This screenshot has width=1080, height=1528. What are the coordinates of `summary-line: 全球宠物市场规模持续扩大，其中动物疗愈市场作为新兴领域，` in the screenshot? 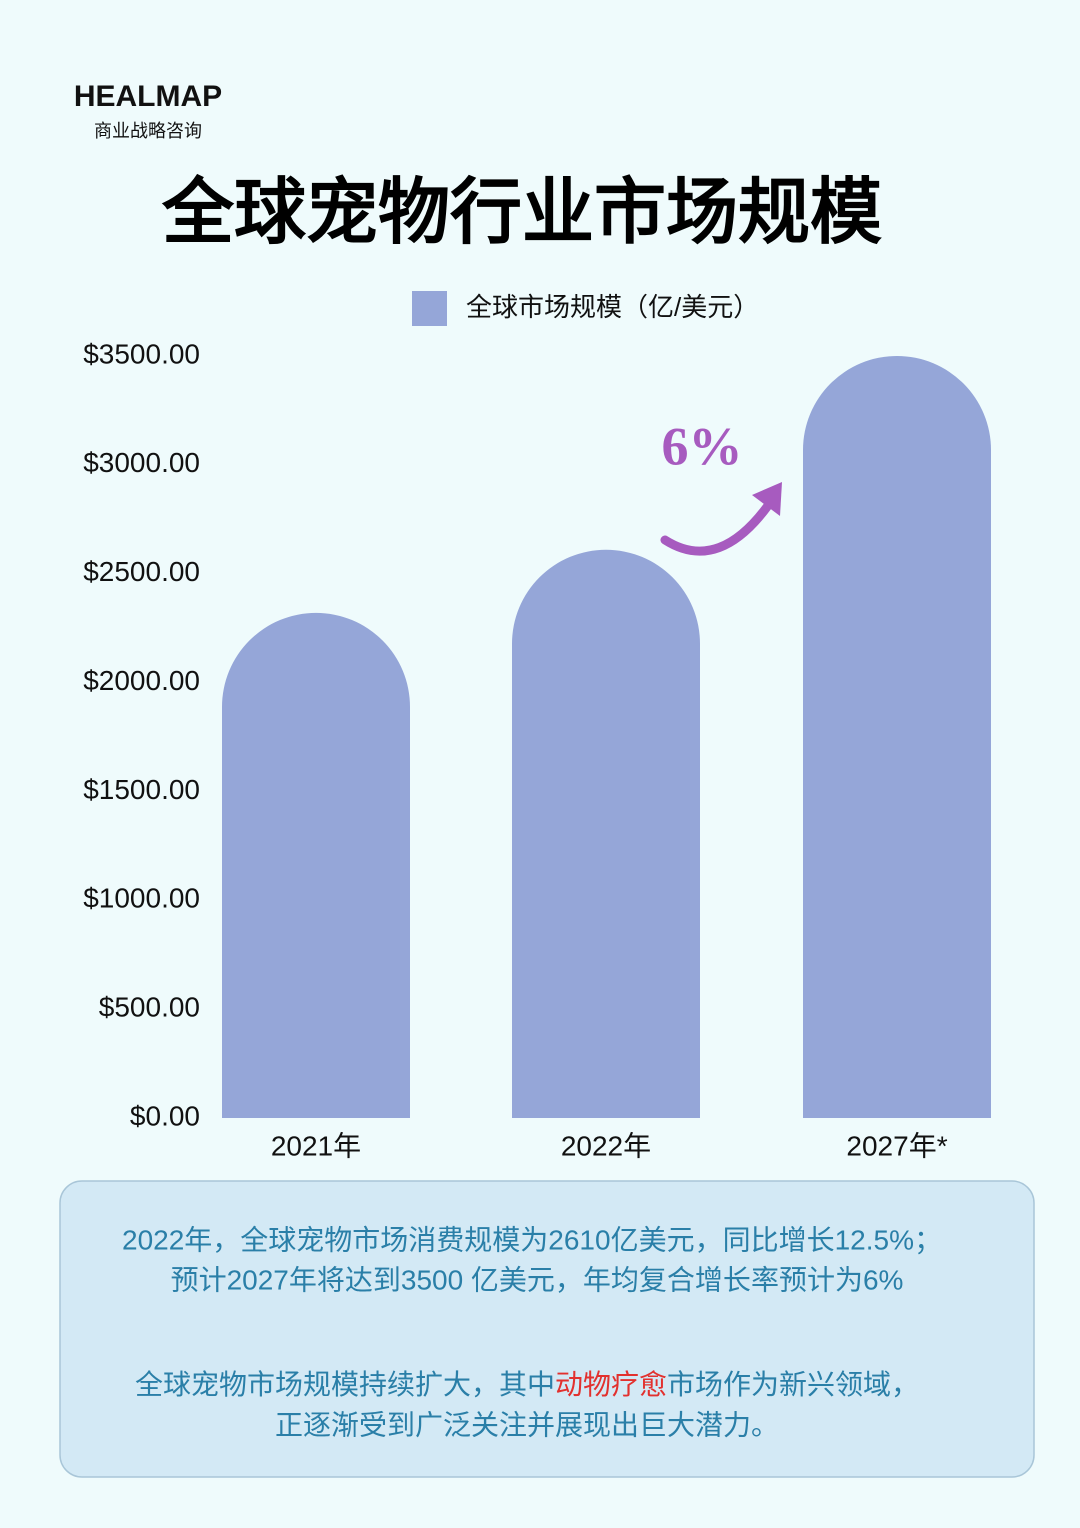 It's located at (527, 1384).